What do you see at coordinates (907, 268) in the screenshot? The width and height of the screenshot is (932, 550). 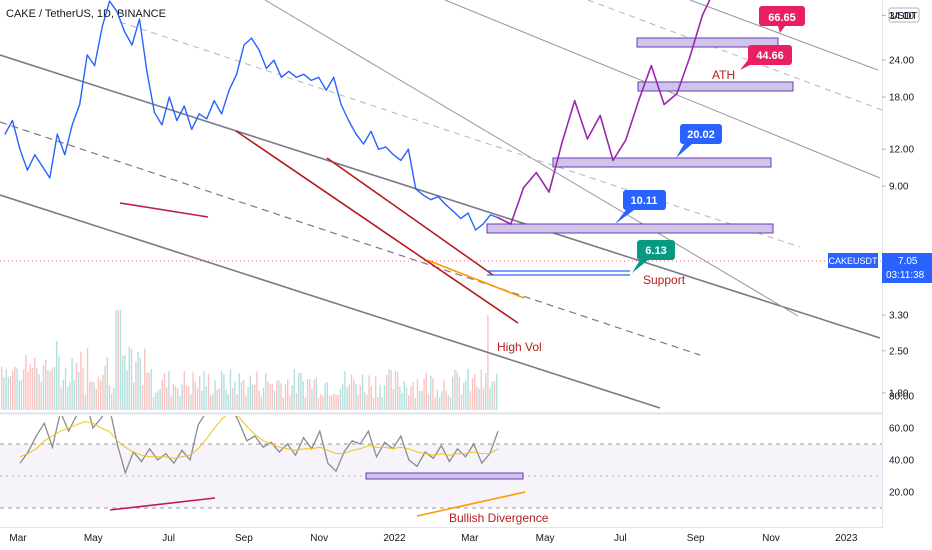 I see `last-price-box` at bounding box center [907, 268].